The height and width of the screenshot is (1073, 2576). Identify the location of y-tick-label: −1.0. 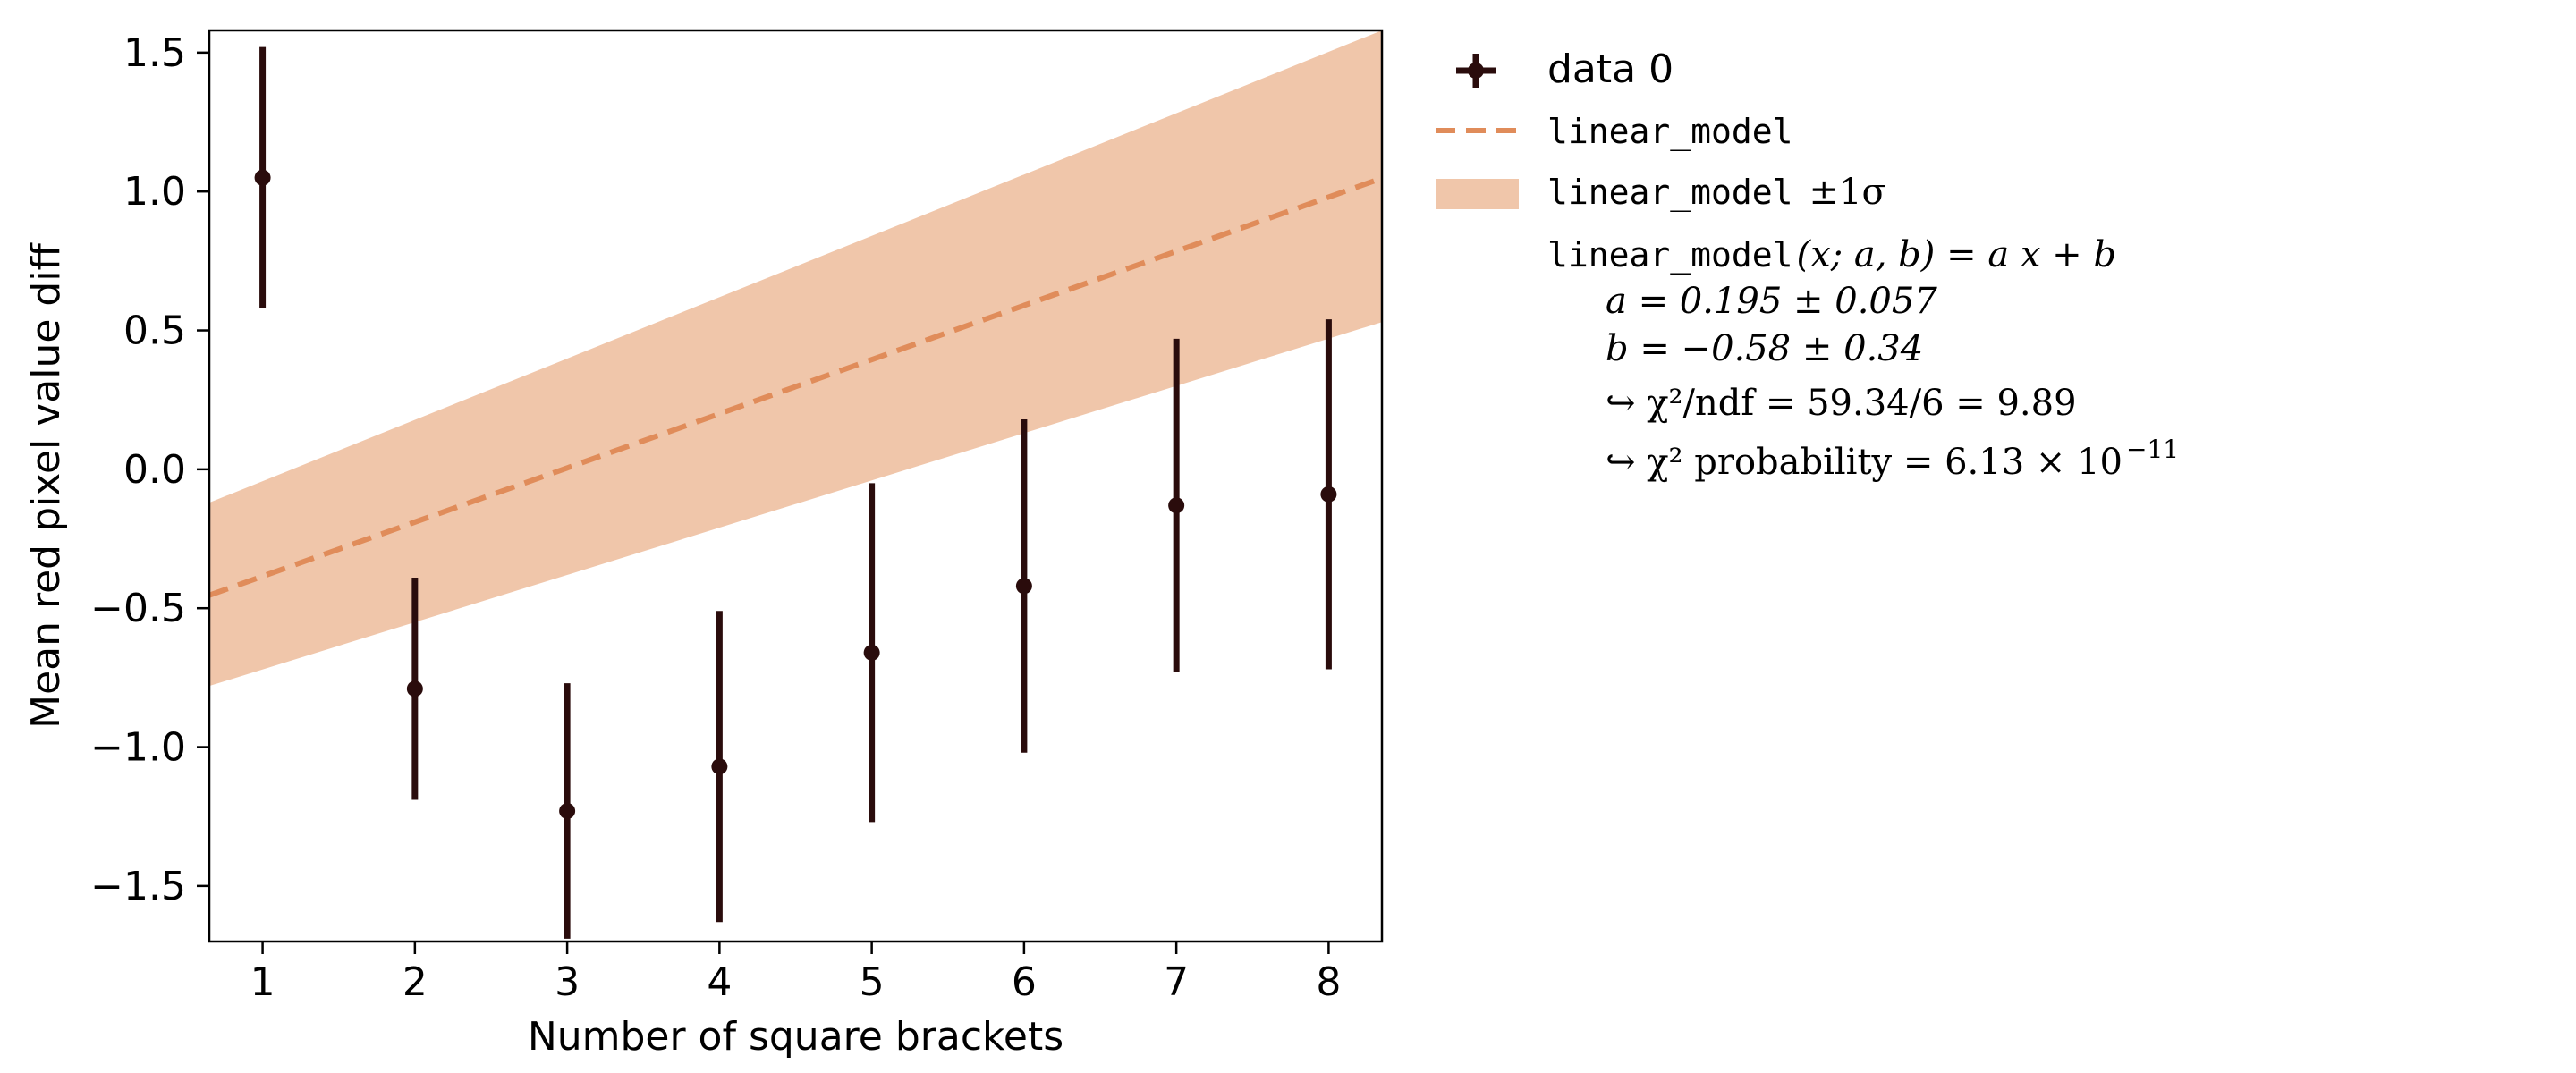
(138, 748).